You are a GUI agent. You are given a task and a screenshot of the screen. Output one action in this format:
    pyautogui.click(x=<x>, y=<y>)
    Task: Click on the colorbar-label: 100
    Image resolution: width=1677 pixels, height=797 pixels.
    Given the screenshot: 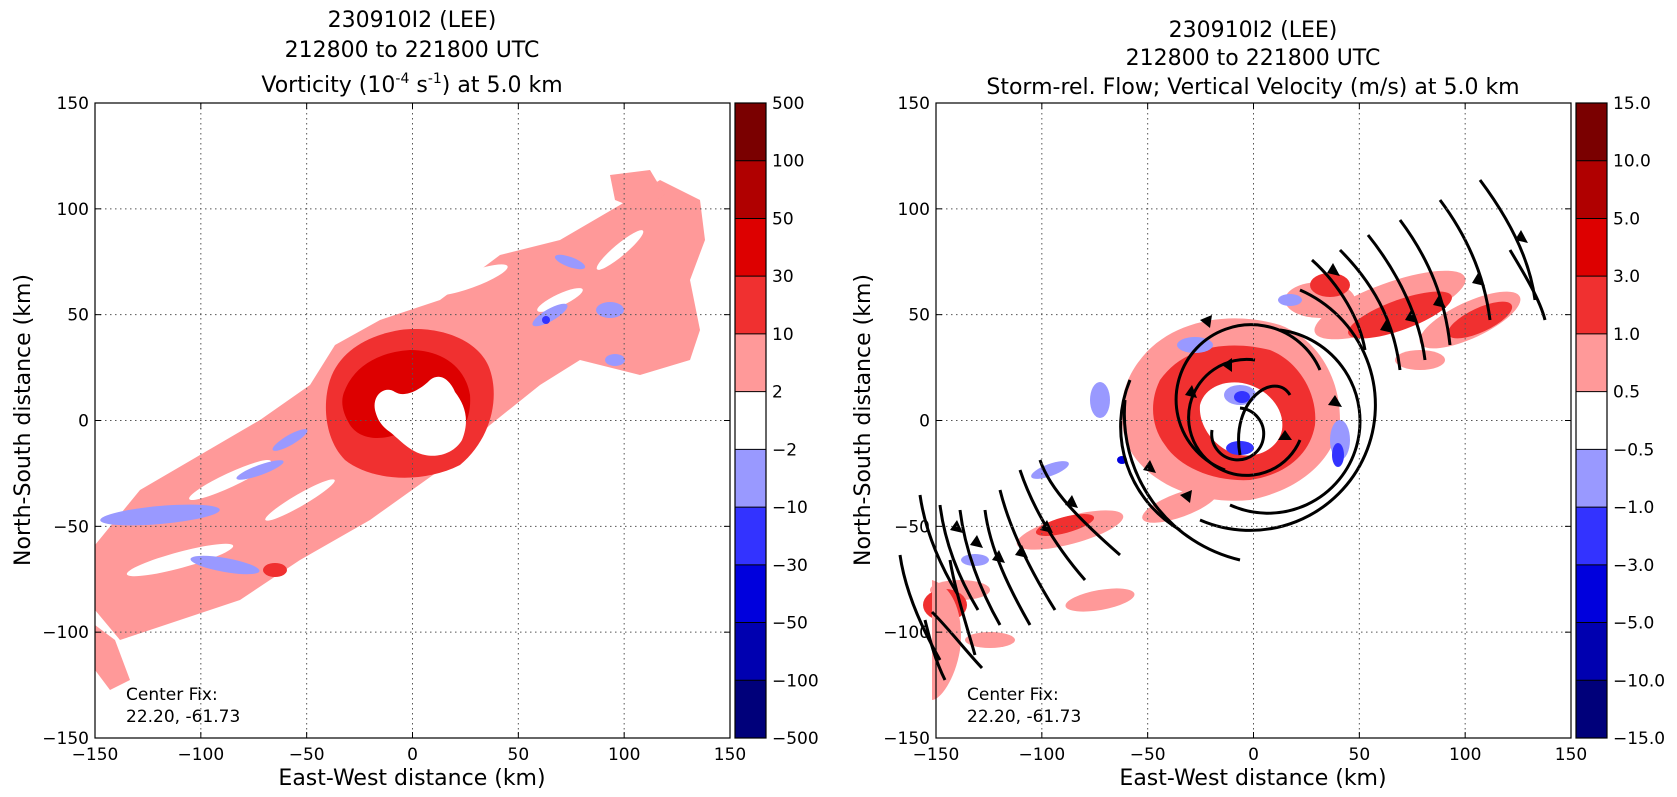 What is the action you would take?
    pyautogui.click(x=788, y=162)
    